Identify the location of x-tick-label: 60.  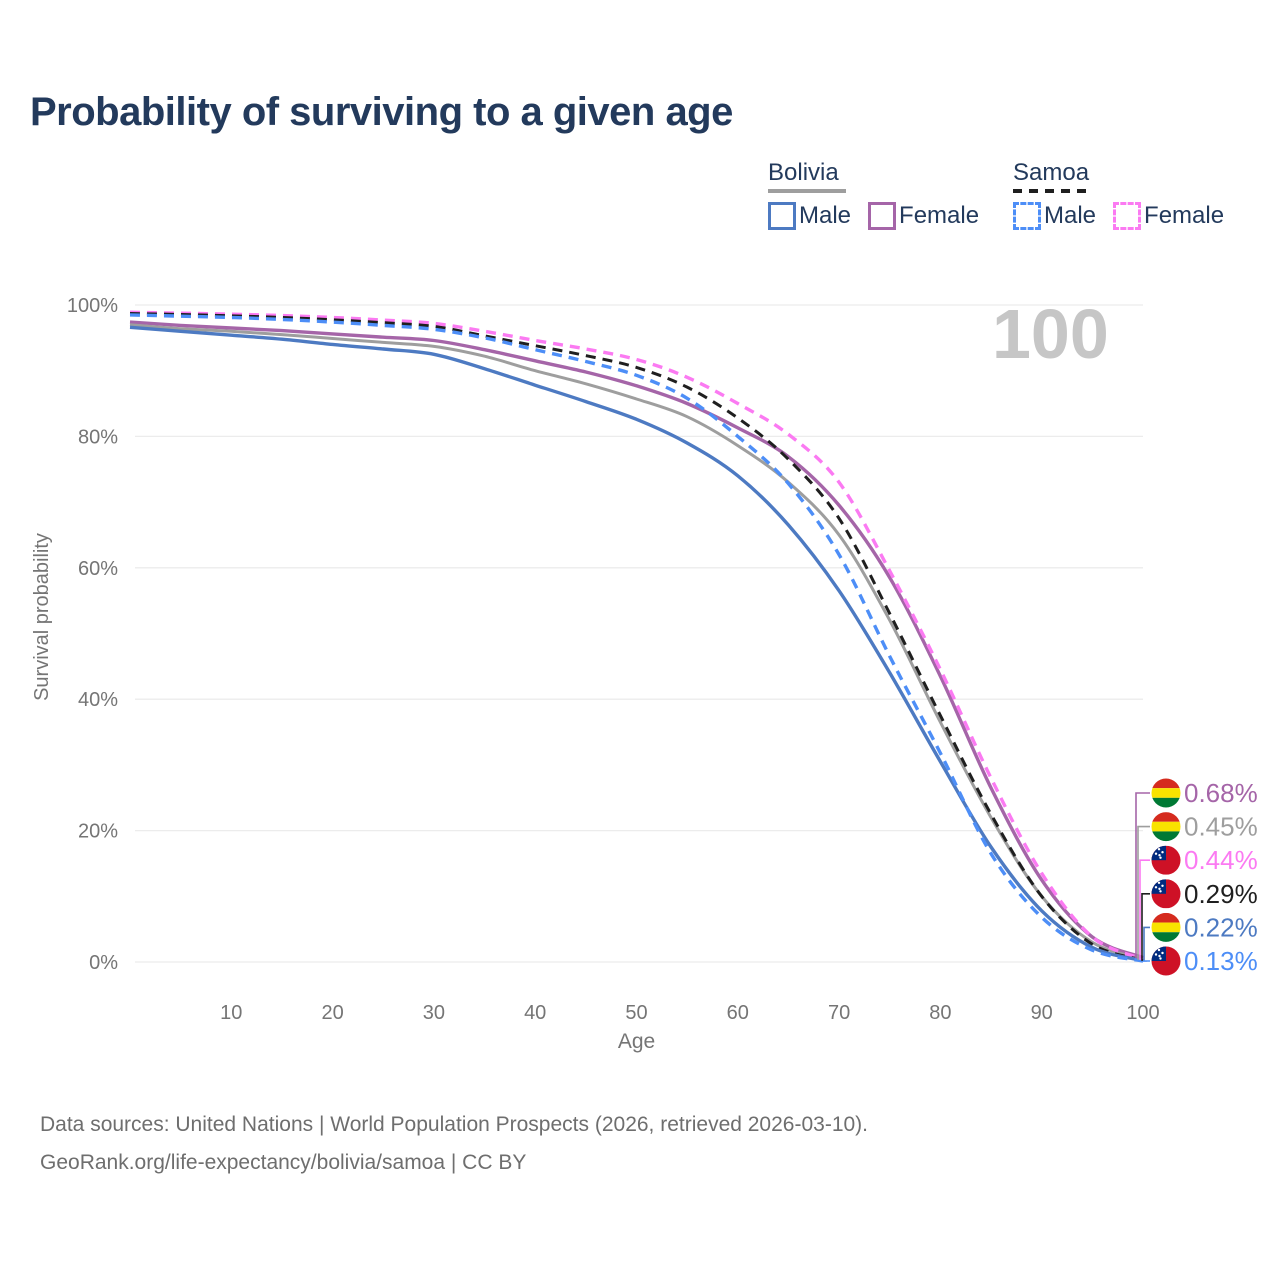
(738, 1013).